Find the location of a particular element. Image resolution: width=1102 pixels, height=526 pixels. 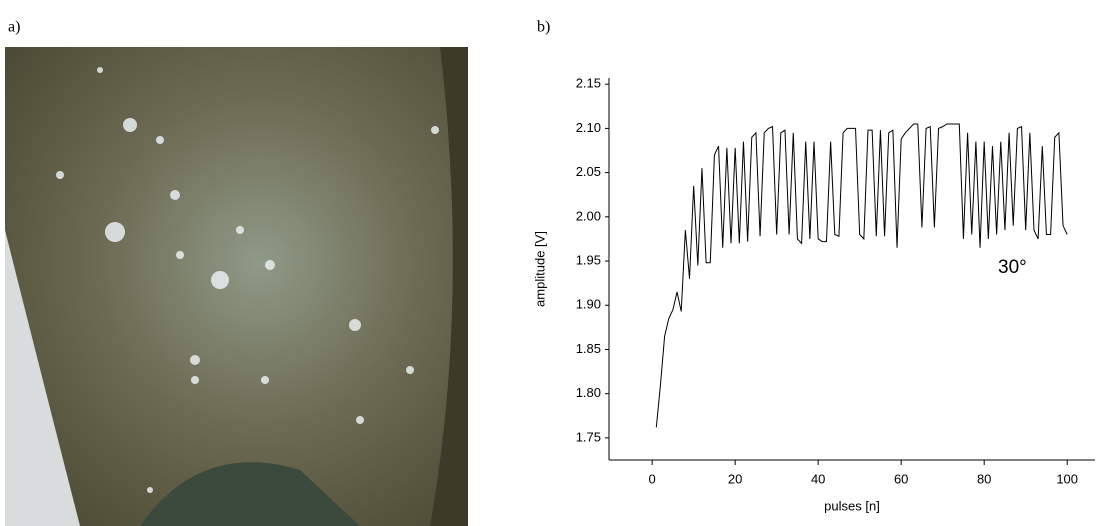

y-tick-label: 2.00 is located at coordinates (588, 215).